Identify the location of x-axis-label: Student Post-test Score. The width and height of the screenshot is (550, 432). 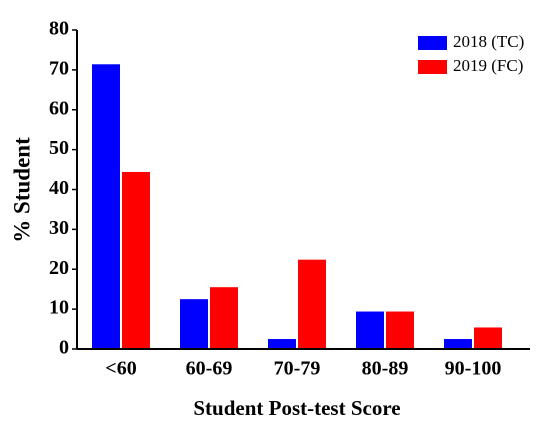
(296, 408).